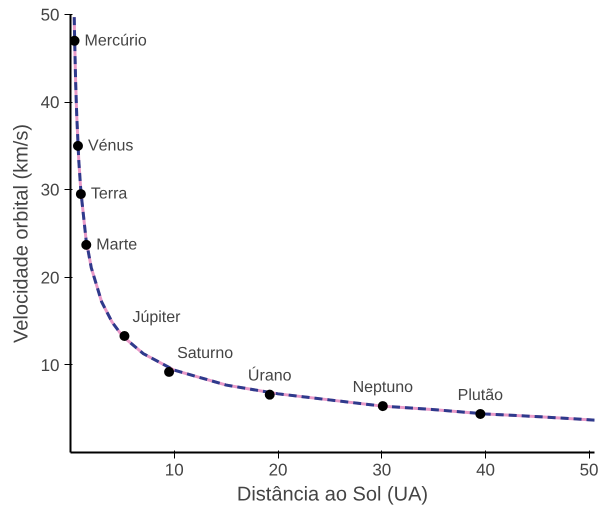 This screenshot has width=598, height=512. What do you see at coordinates (383, 387) in the screenshot?
I see `annotation: Neptuno` at bounding box center [383, 387].